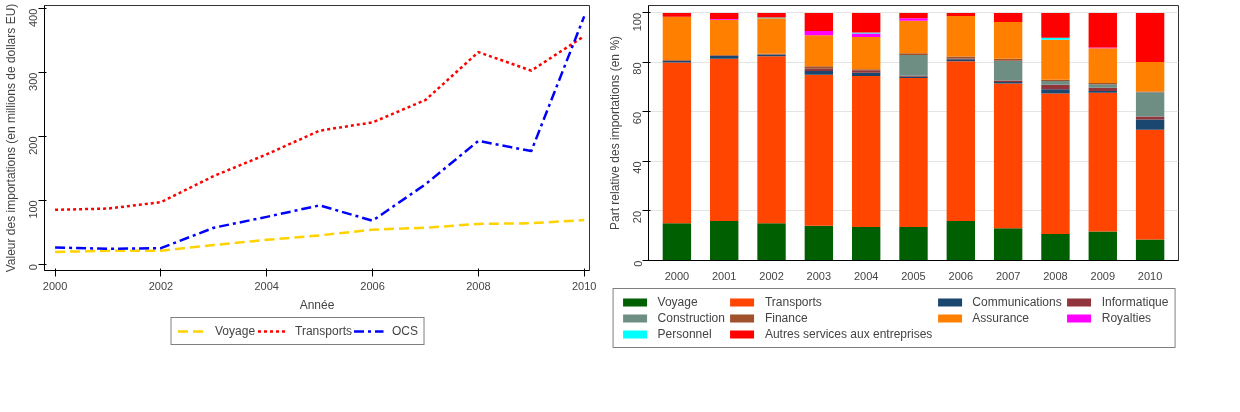 The width and height of the screenshot is (1240, 412). What do you see at coordinates (637, 68) in the screenshot?
I see `y-tick-label: 80` at bounding box center [637, 68].